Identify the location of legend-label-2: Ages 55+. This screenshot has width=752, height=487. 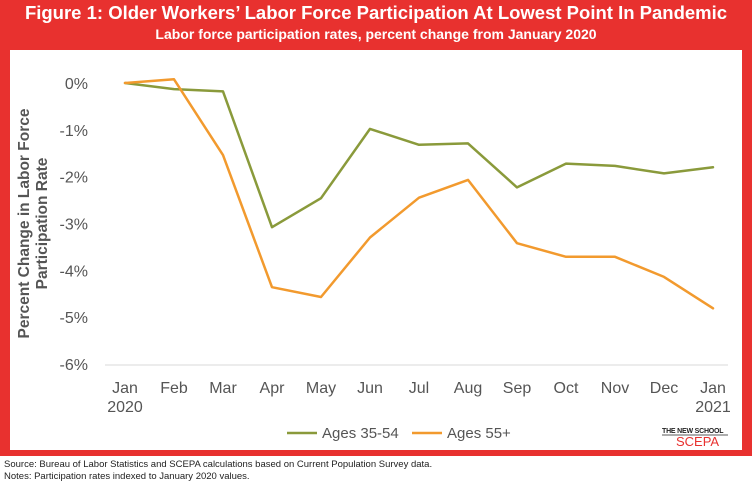
(479, 433).